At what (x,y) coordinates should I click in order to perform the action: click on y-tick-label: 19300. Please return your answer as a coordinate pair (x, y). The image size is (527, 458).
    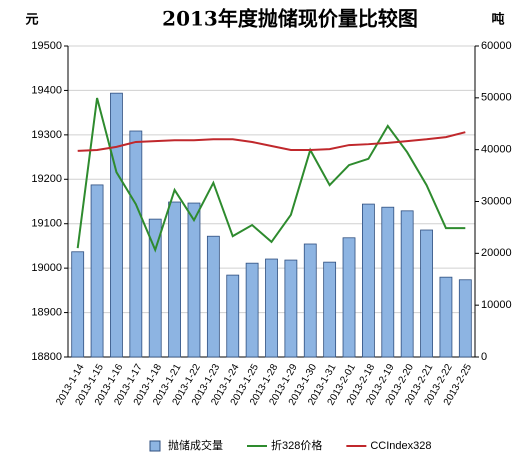
    Looking at the image, I should click on (46, 135).